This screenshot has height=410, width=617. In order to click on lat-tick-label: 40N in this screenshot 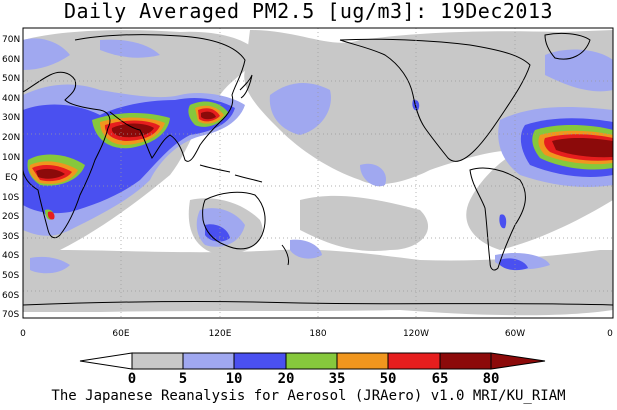, I will do `click(11, 99)`.